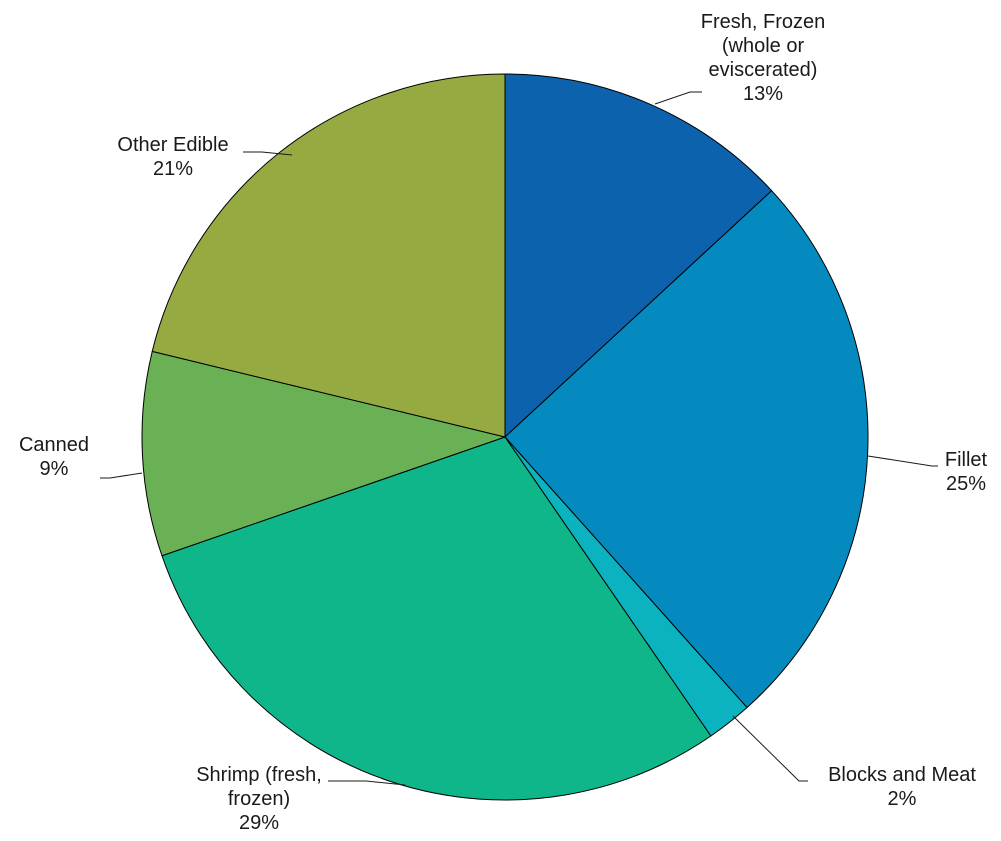 Image resolution: width=1001 pixels, height=841 pixels. What do you see at coordinates (54, 445) in the screenshot?
I see `slice-name-label: Canned` at bounding box center [54, 445].